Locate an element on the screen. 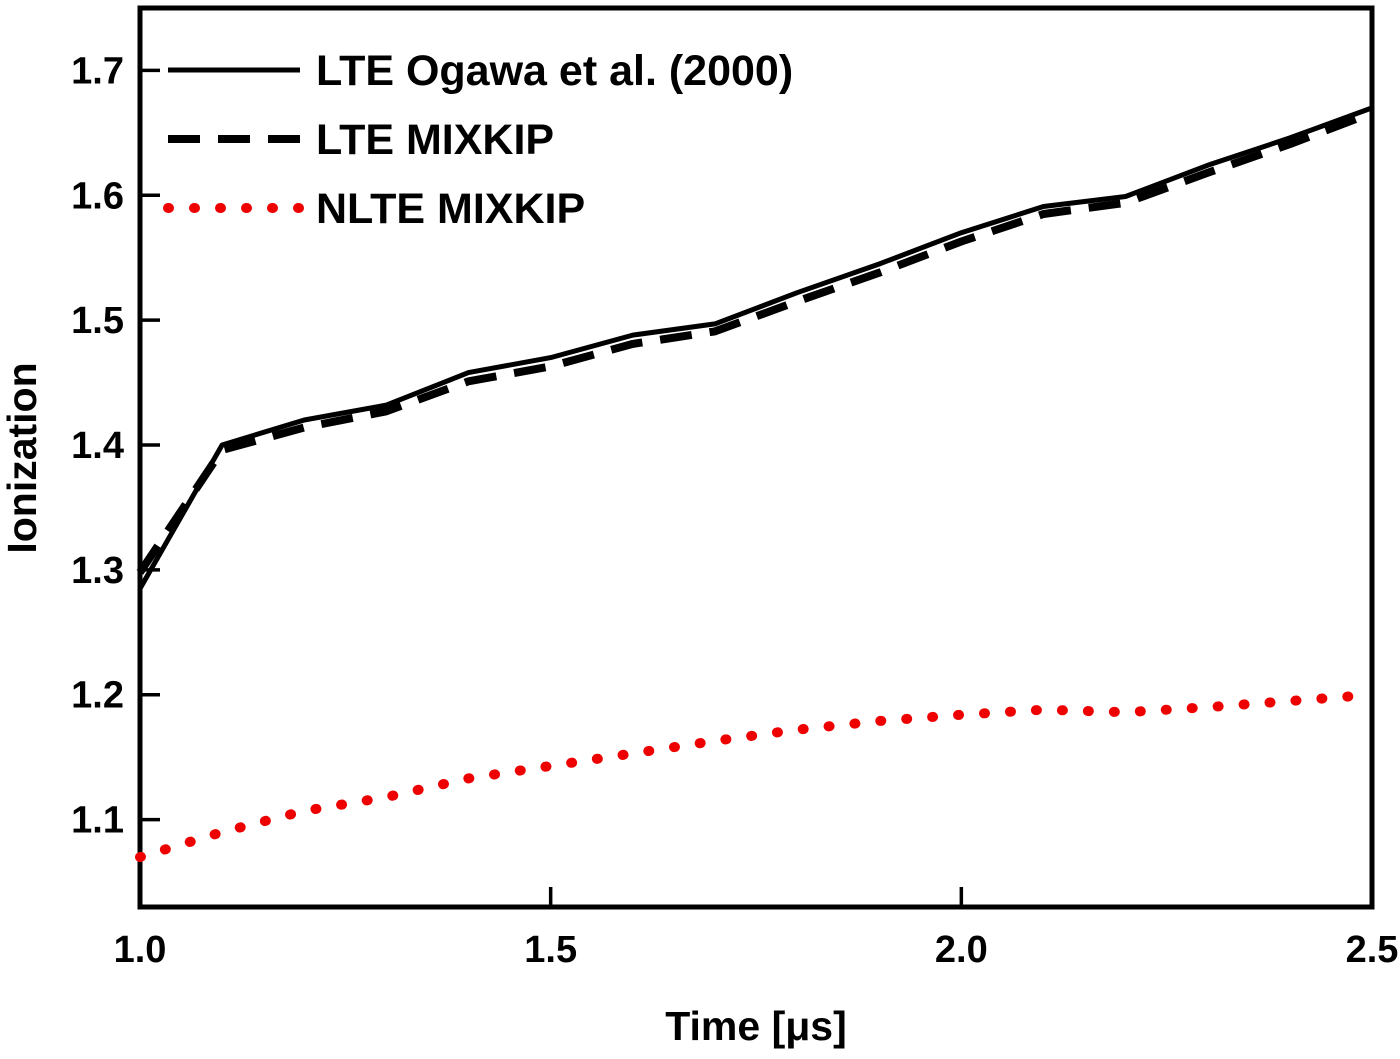 The height and width of the screenshot is (1059, 1400). legend-item-lte-ogawa-et-al-2000: LTE Ogawa et al. (2000) is located at coordinates (480, 71).